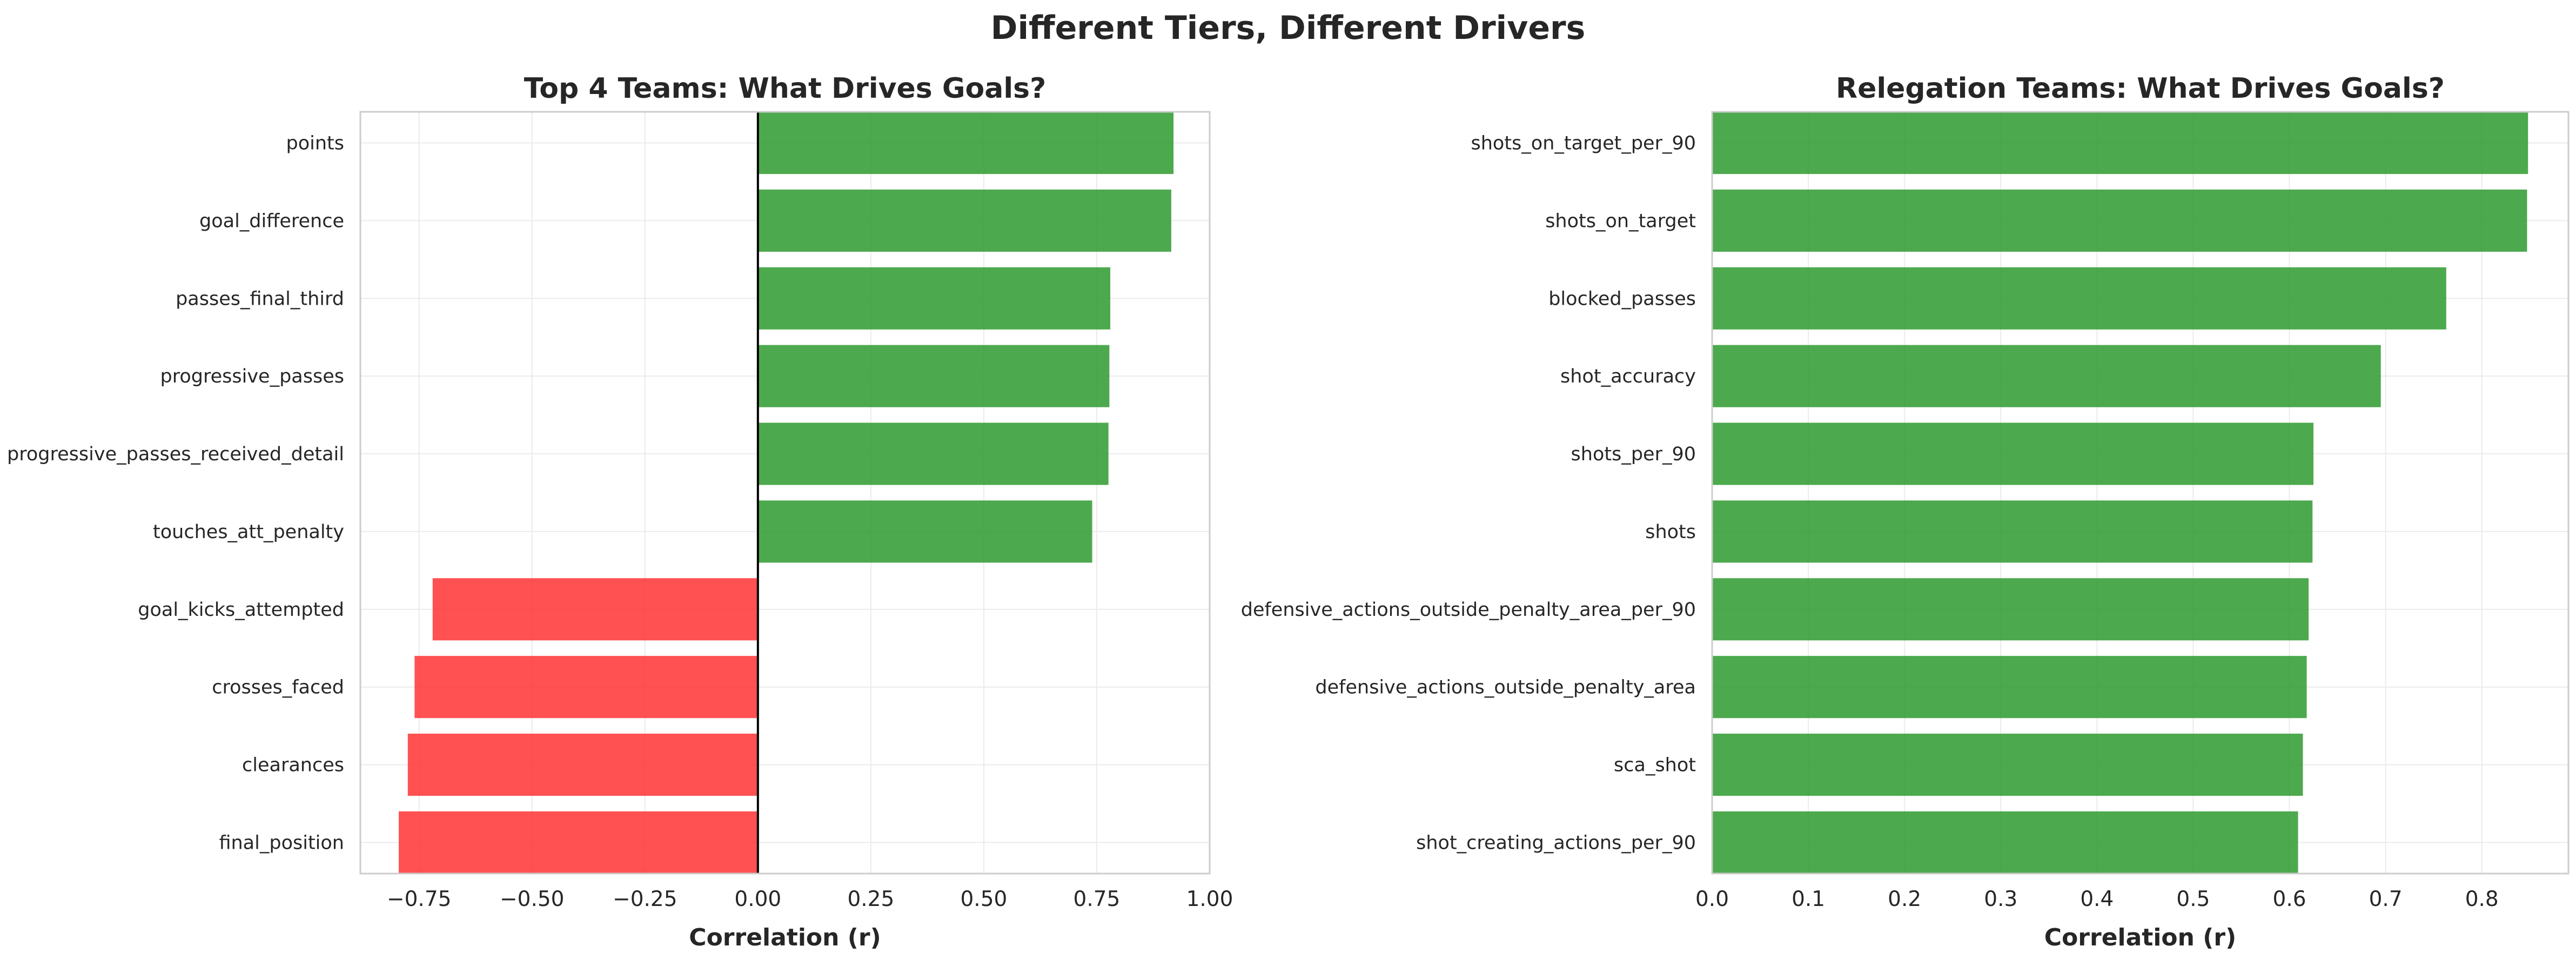 The height and width of the screenshot is (960, 2576). I want to click on top4-xtick-label-1: −0.50, so click(532, 899).